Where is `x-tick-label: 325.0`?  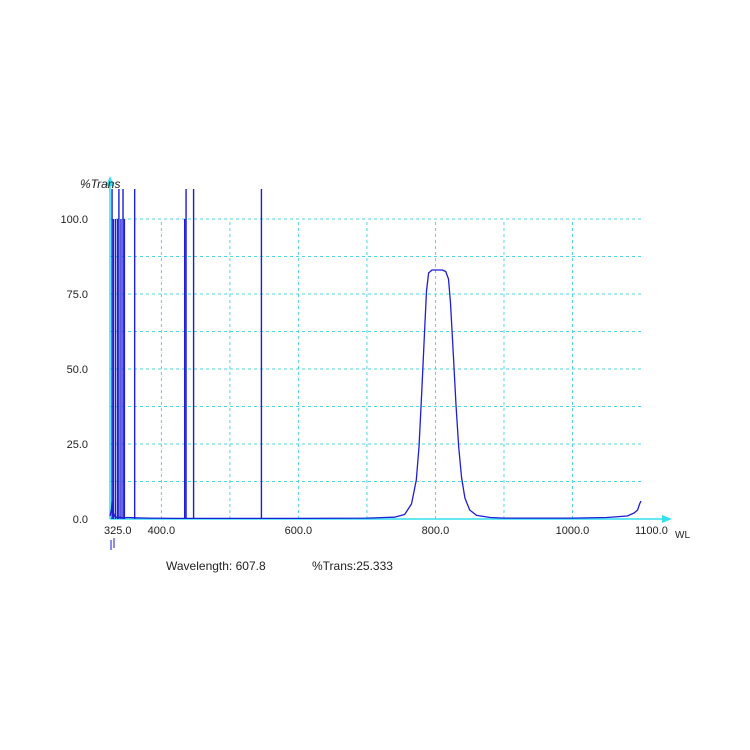
x-tick-label: 325.0 is located at coordinates (118, 531).